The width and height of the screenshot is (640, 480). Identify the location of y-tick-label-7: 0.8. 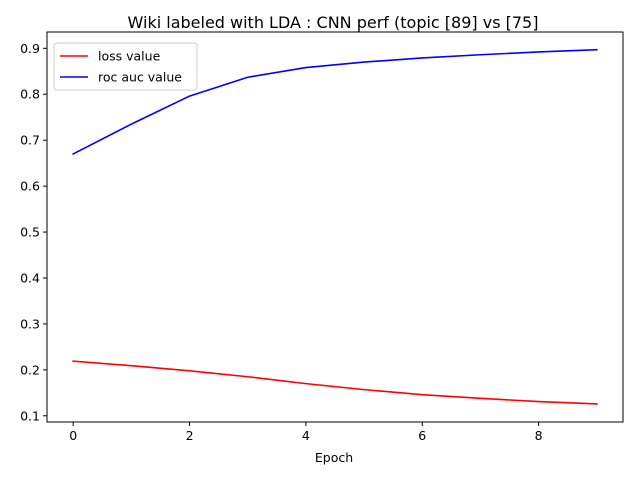
(30, 94).